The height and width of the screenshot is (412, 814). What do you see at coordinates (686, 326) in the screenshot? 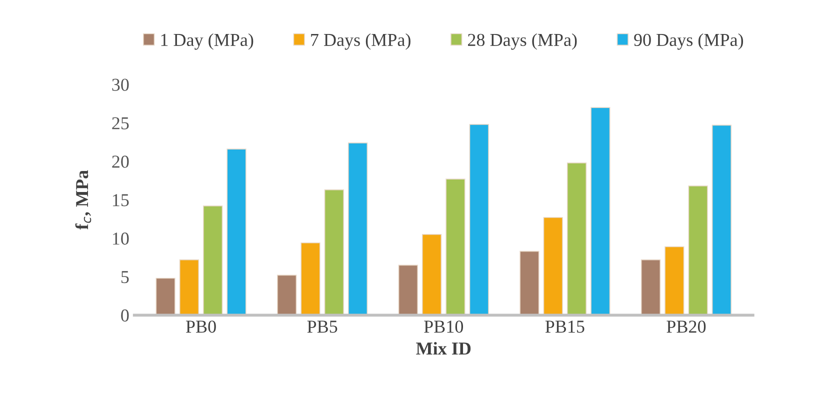
I see `x-tick-label: PB20` at bounding box center [686, 326].